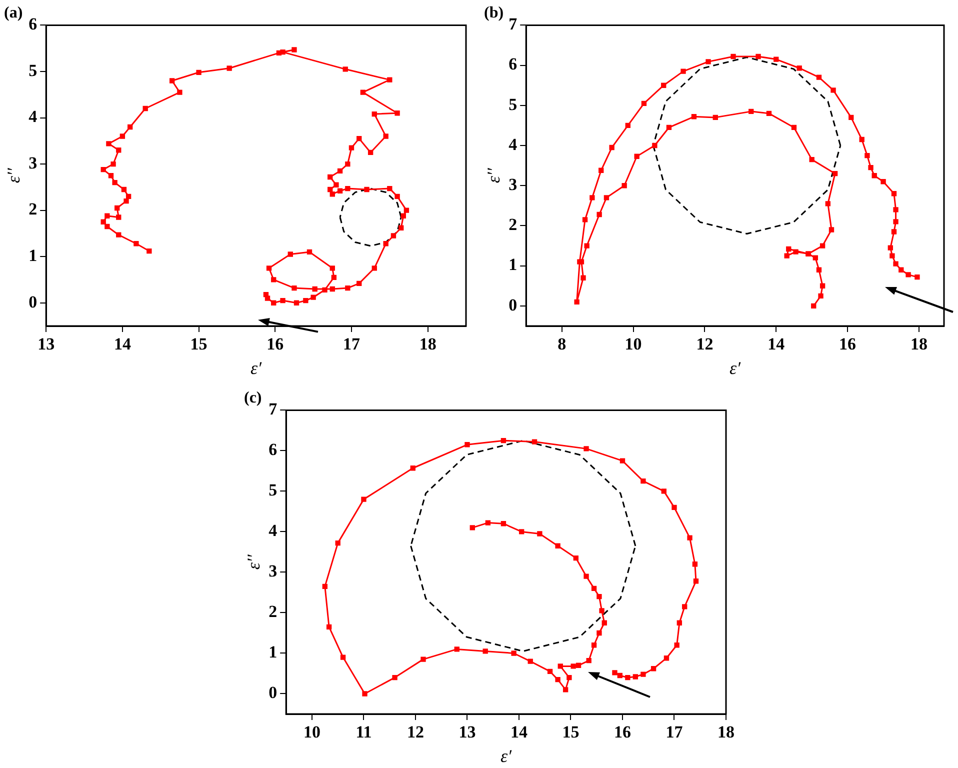 The height and width of the screenshot is (768, 958). Describe the element at coordinates (364, 732) in the screenshot. I see `x-tick-label: 11` at that location.